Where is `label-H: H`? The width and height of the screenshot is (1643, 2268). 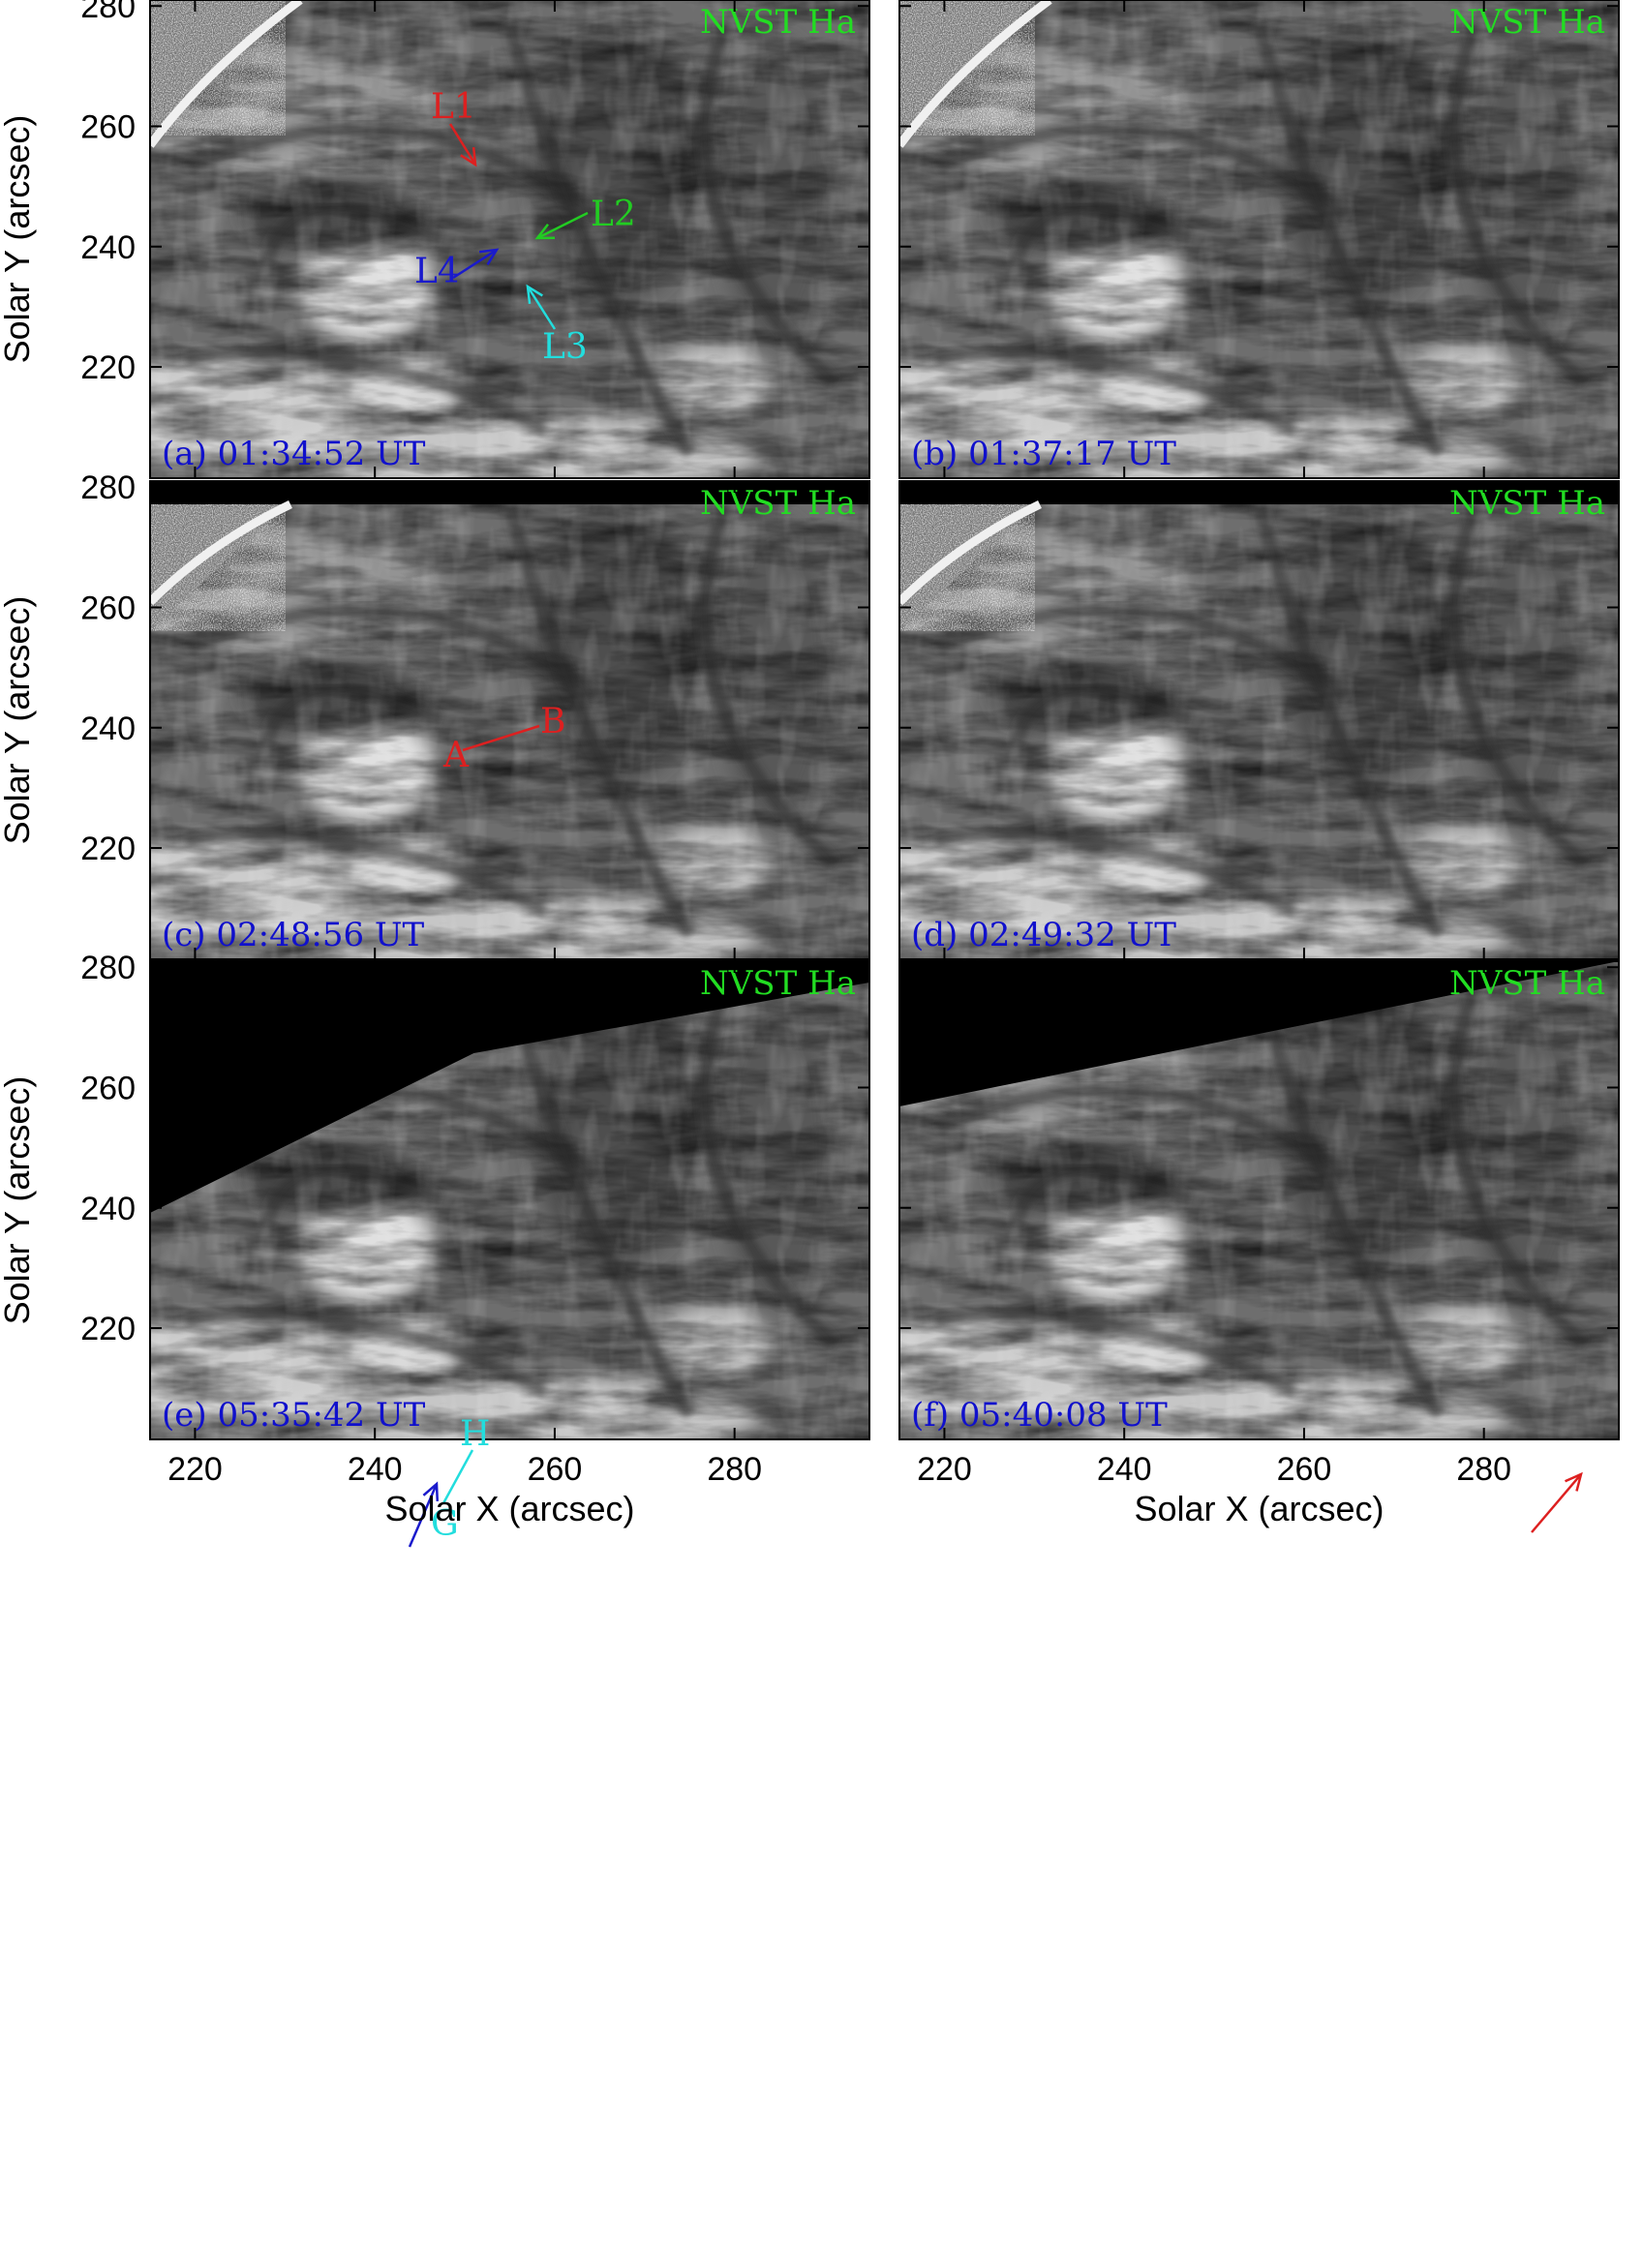 label-H: H is located at coordinates (475, 1434).